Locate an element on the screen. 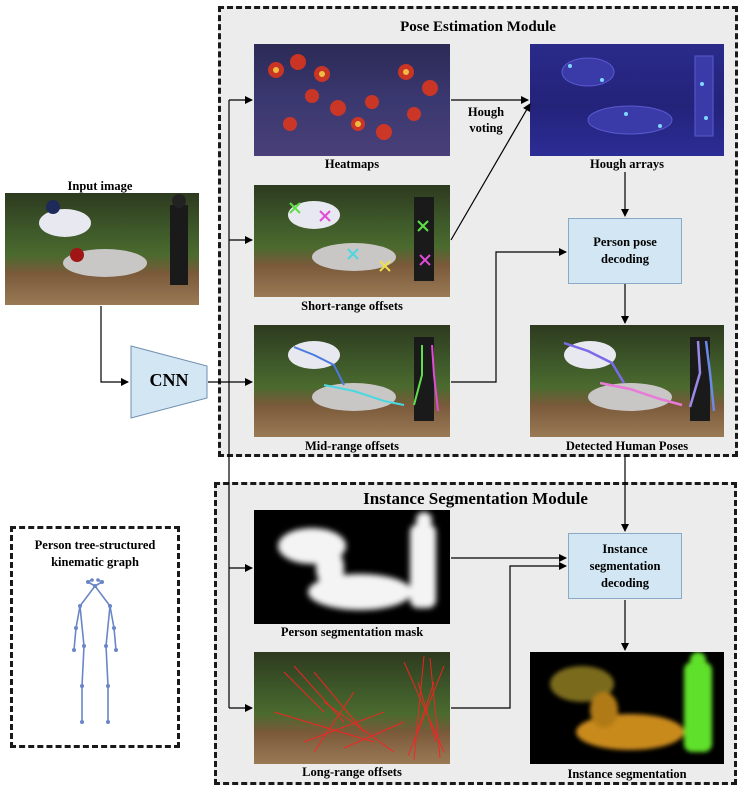  heatmaps-caption: Heatmaps is located at coordinates (352, 164).